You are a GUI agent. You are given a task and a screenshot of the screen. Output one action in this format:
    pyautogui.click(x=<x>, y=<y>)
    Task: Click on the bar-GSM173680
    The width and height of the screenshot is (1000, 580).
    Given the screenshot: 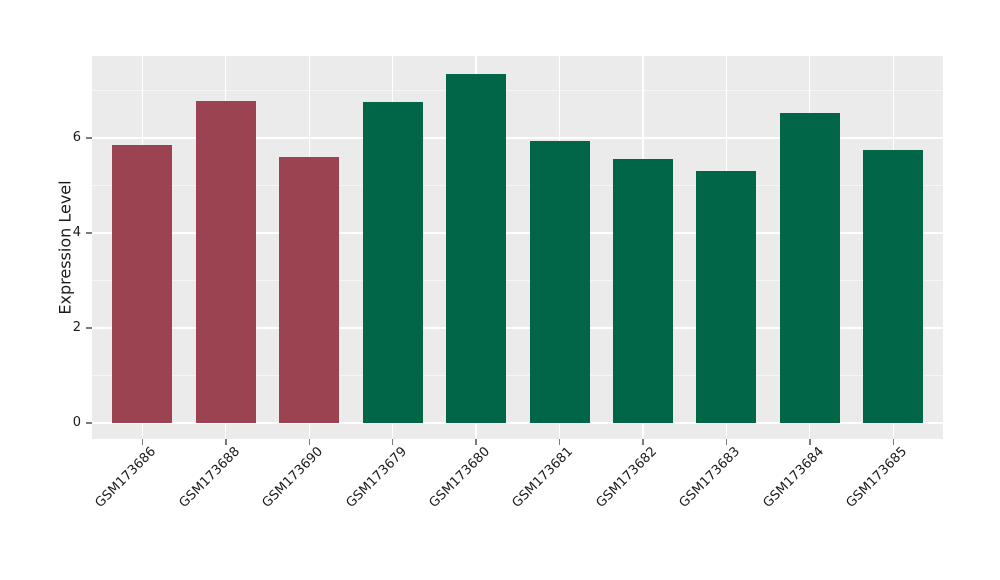 What is the action you would take?
    pyautogui.click(x=476, y=248)
    